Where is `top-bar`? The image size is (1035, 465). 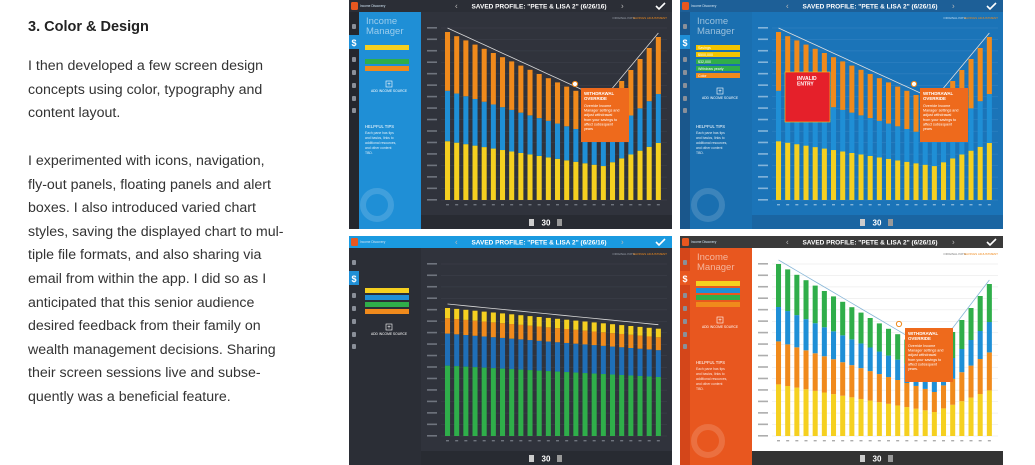 top-bar is located at coordinates (510, 6).